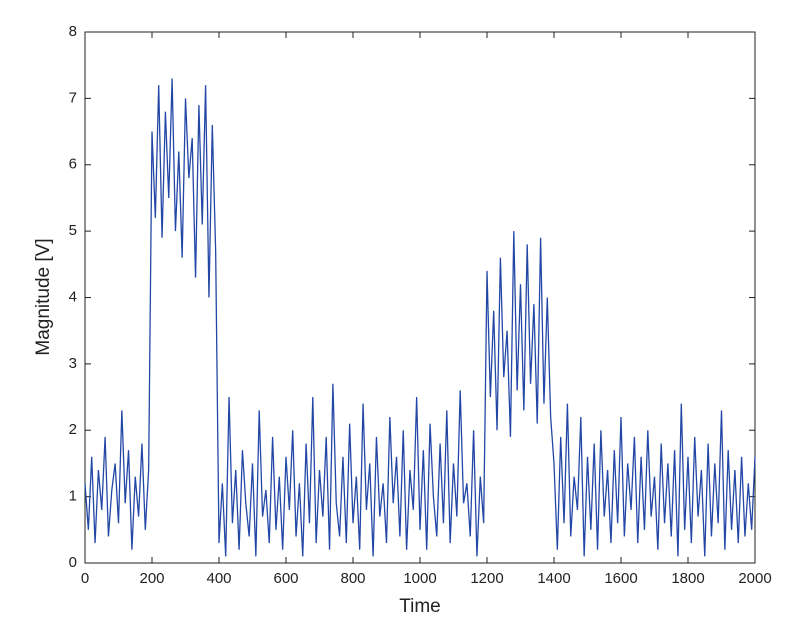  Describe the element at coordinates (73, 562) in the screenshot. I see `y-tick-label: 0` at that location.